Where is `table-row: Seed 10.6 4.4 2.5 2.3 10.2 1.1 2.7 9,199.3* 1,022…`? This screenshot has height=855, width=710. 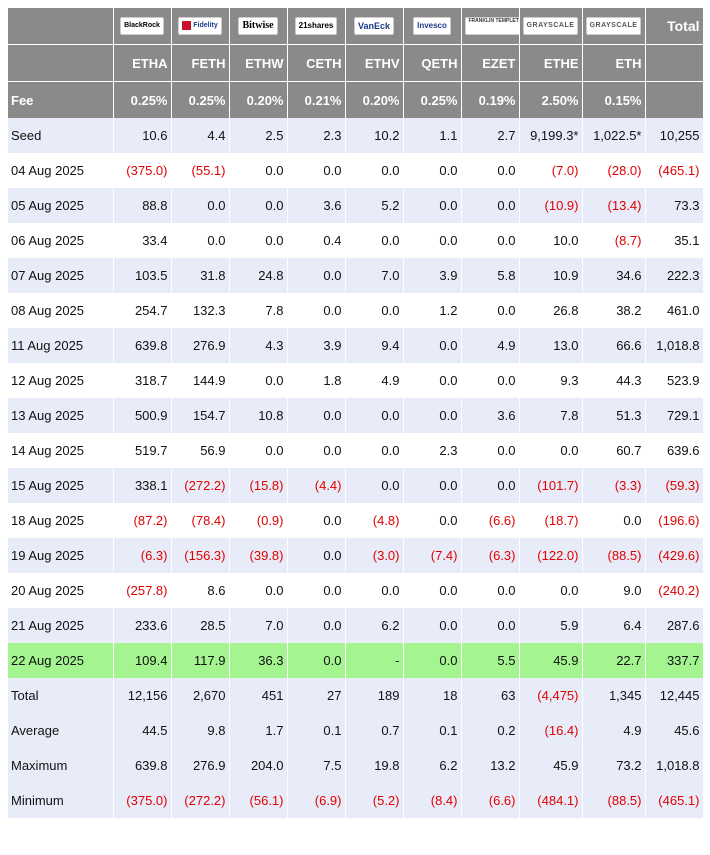
table-row: Seed 10.6 4.4 2.5 2.3 10.2 1.1 2.7 9,199.3* 1,022… is located at coordinates (356, 135).